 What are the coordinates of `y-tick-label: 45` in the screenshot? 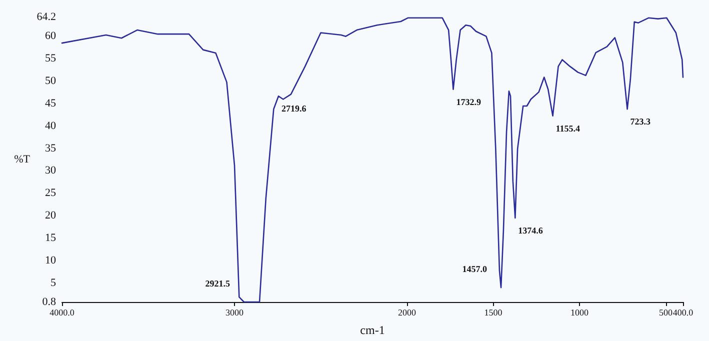 It's located at (50, 103).